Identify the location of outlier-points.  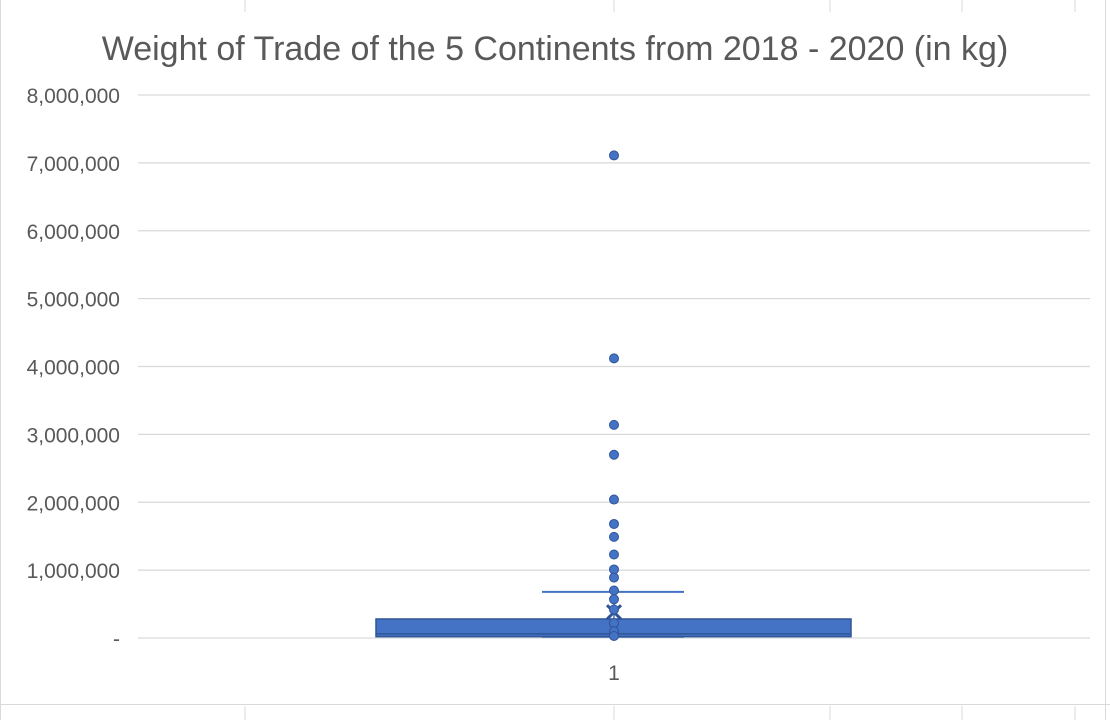
(614, 395).